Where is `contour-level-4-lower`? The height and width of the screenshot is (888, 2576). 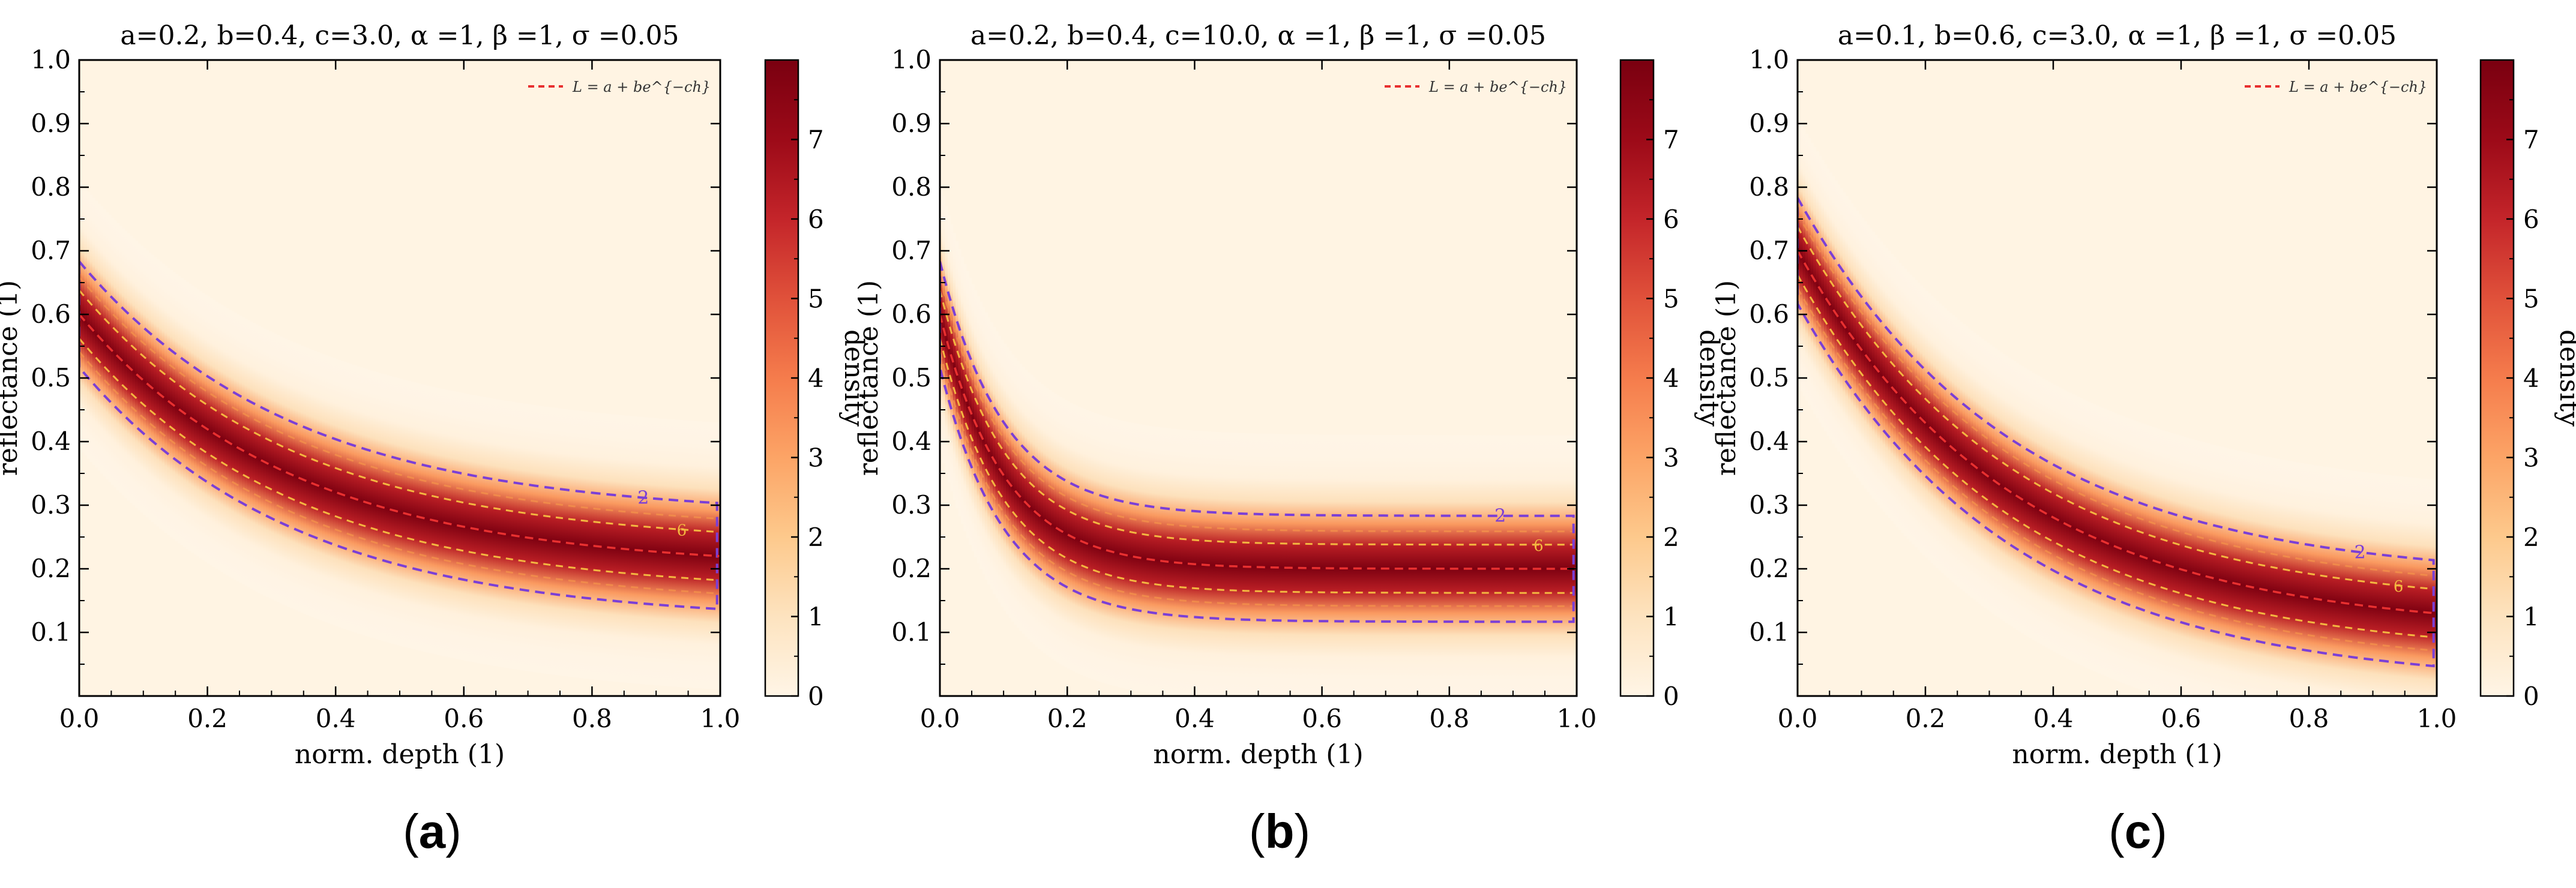
contour-level-4-lower is located at coordinates (2116, 469).